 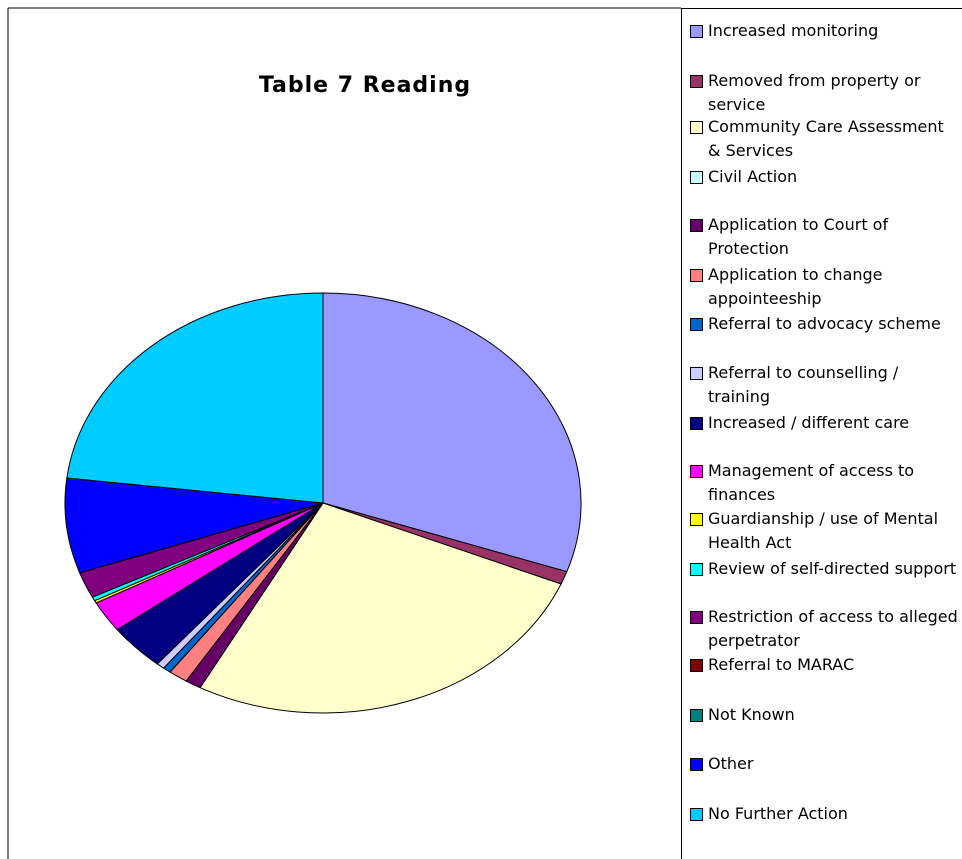 I want to click on legend-item: Other, so click(x=826, y=764).